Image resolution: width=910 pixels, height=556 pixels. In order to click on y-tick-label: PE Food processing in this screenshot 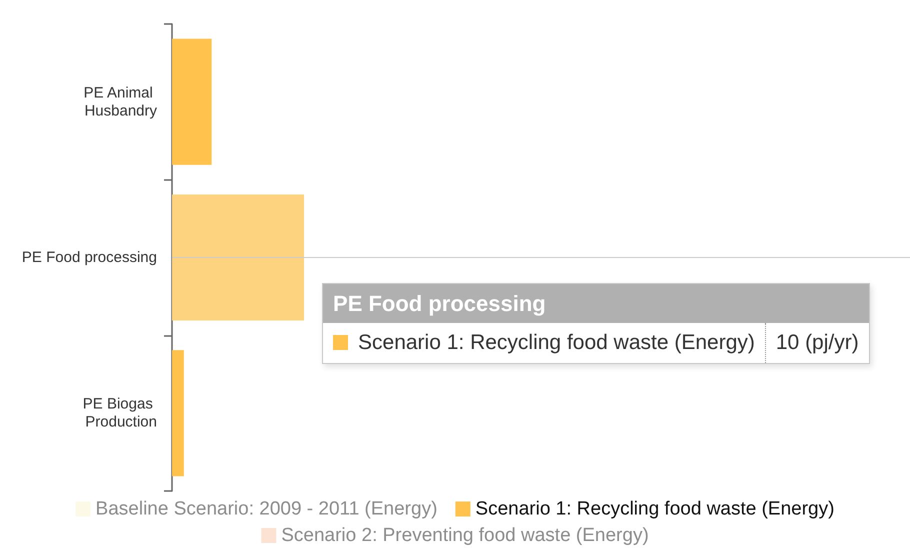, I will do `click(89, 257)`.